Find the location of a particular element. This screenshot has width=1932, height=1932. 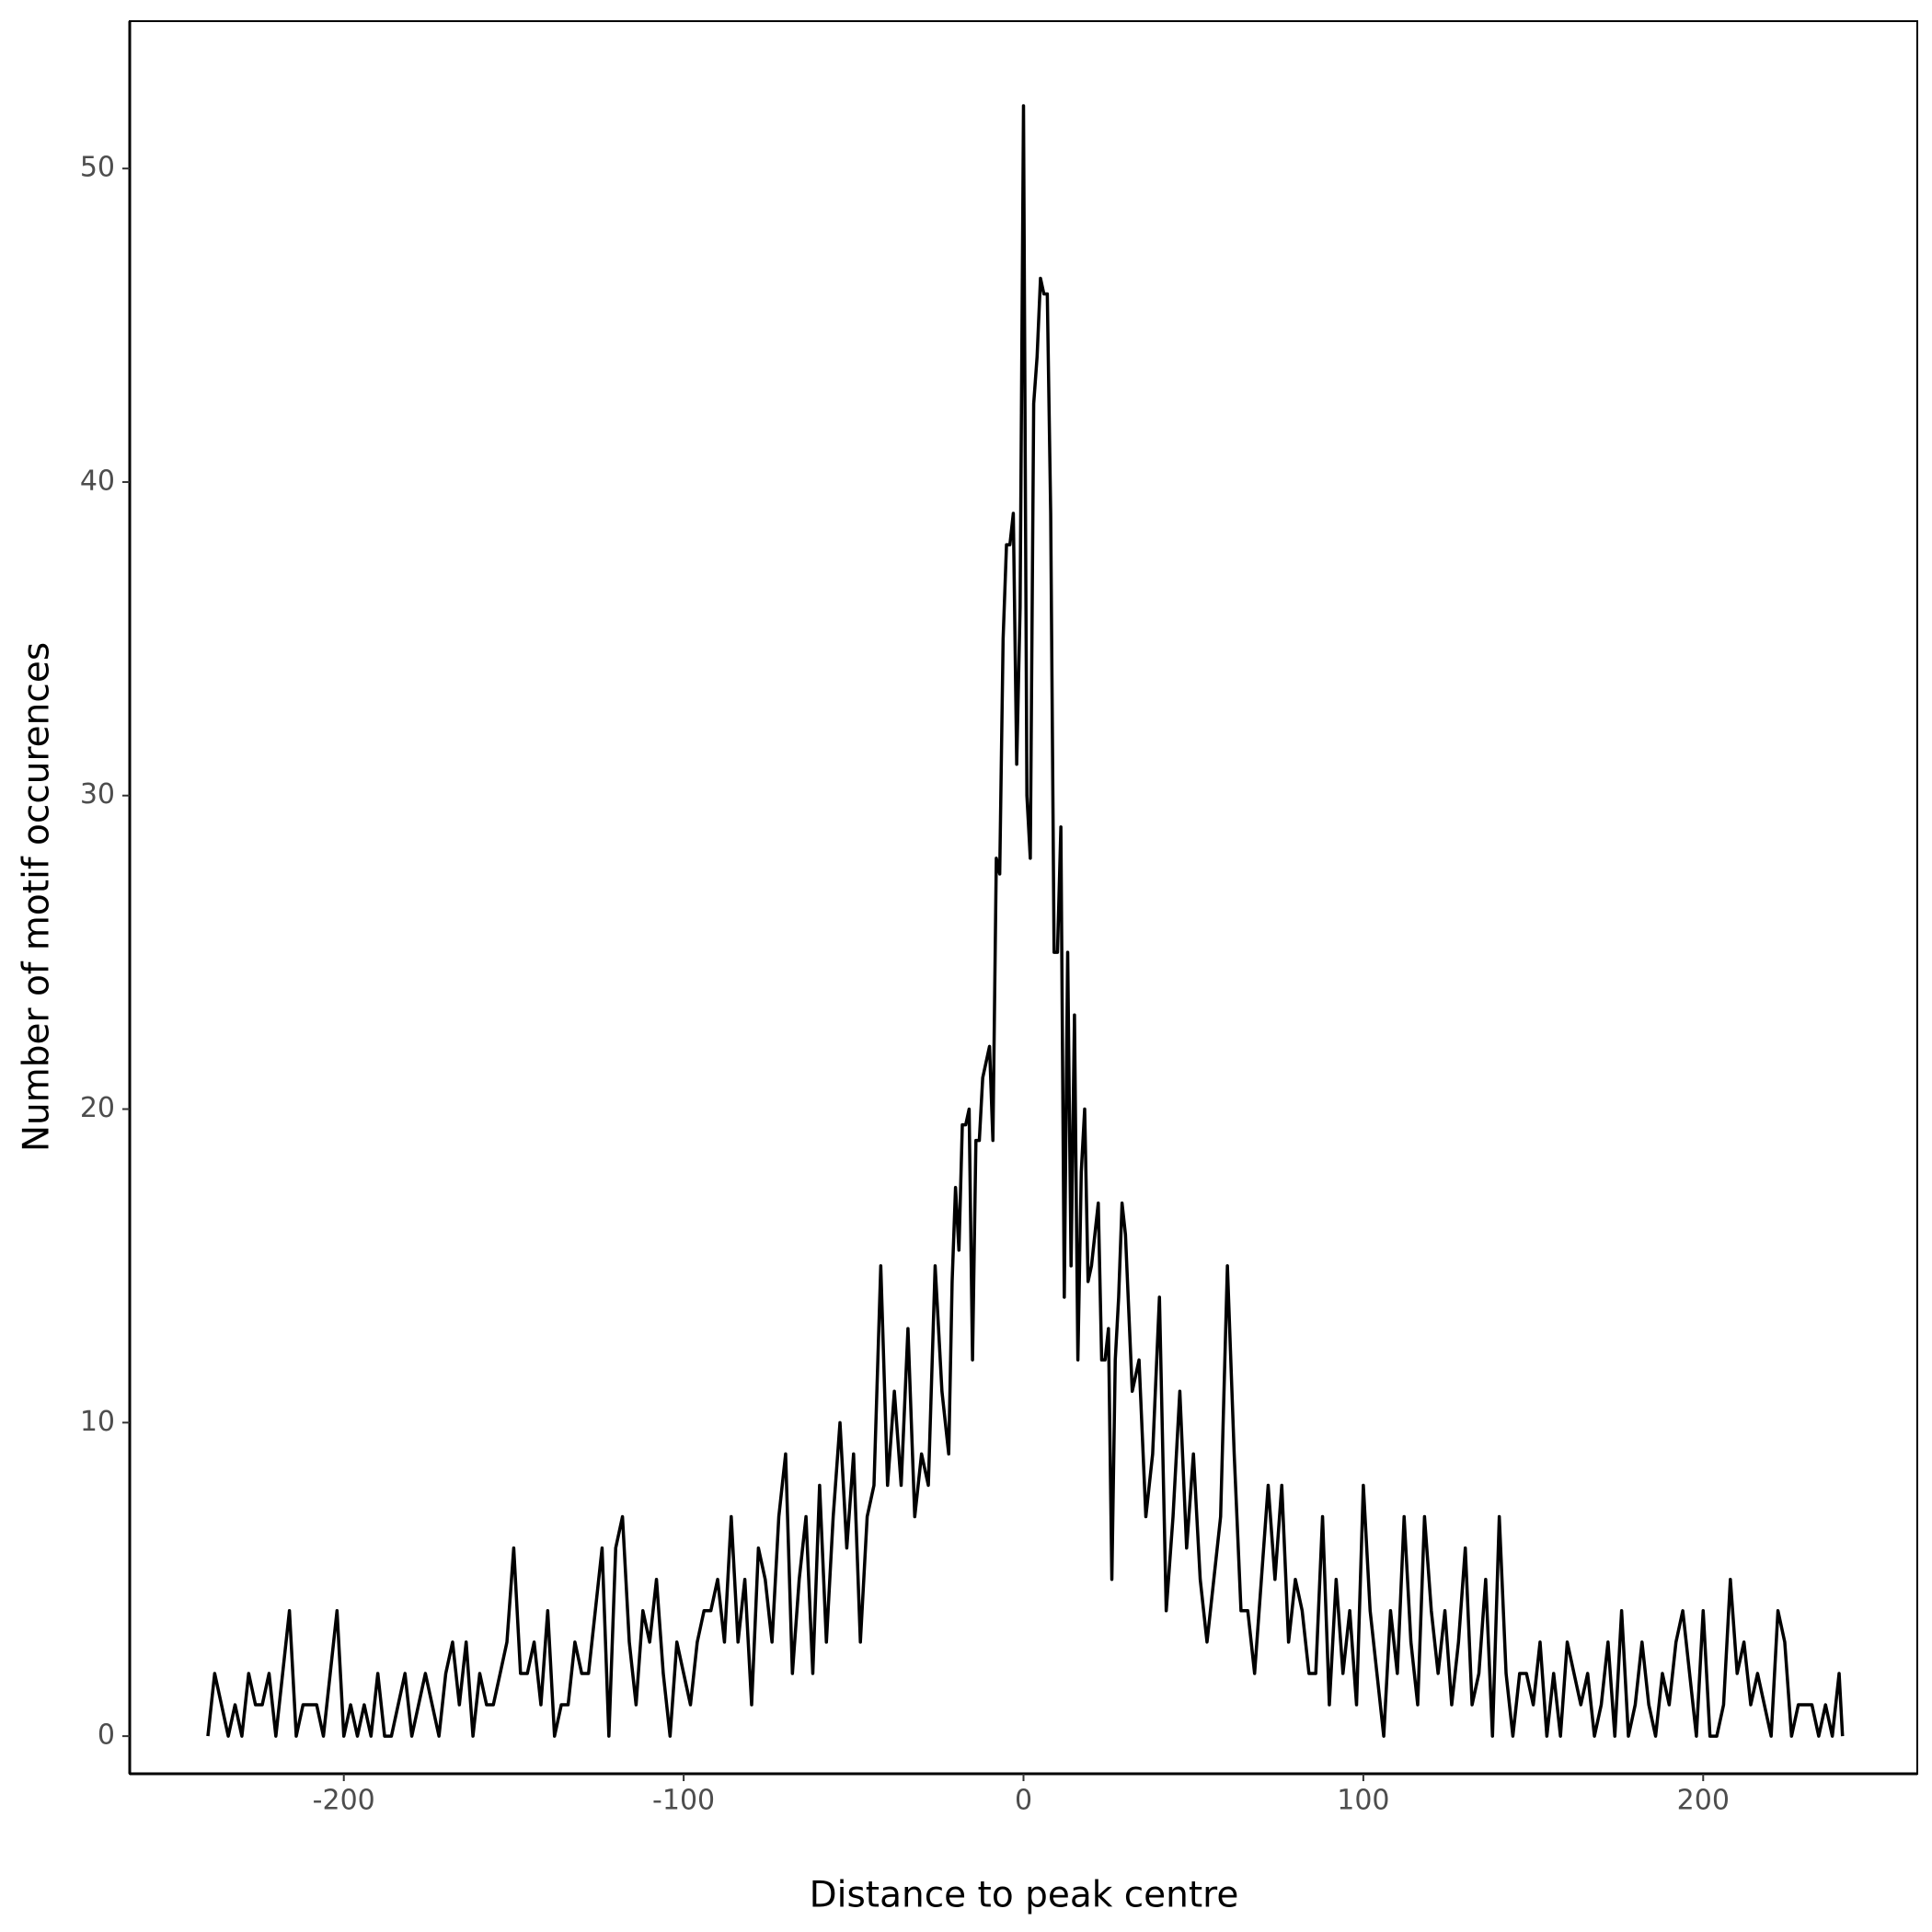

y-tick-label: 0 is located at coordinates (106, 1735).